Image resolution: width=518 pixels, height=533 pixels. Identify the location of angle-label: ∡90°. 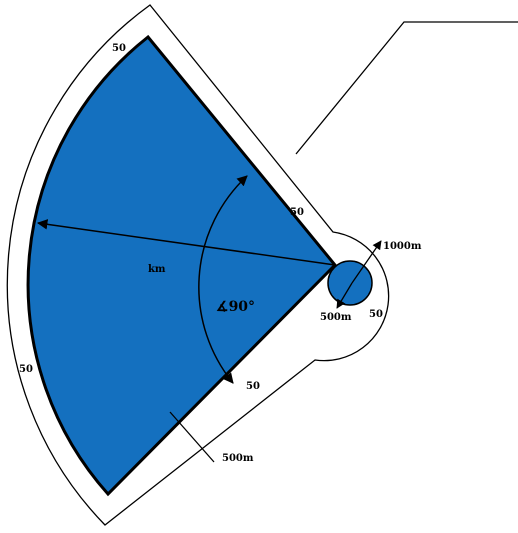
(235, 307).